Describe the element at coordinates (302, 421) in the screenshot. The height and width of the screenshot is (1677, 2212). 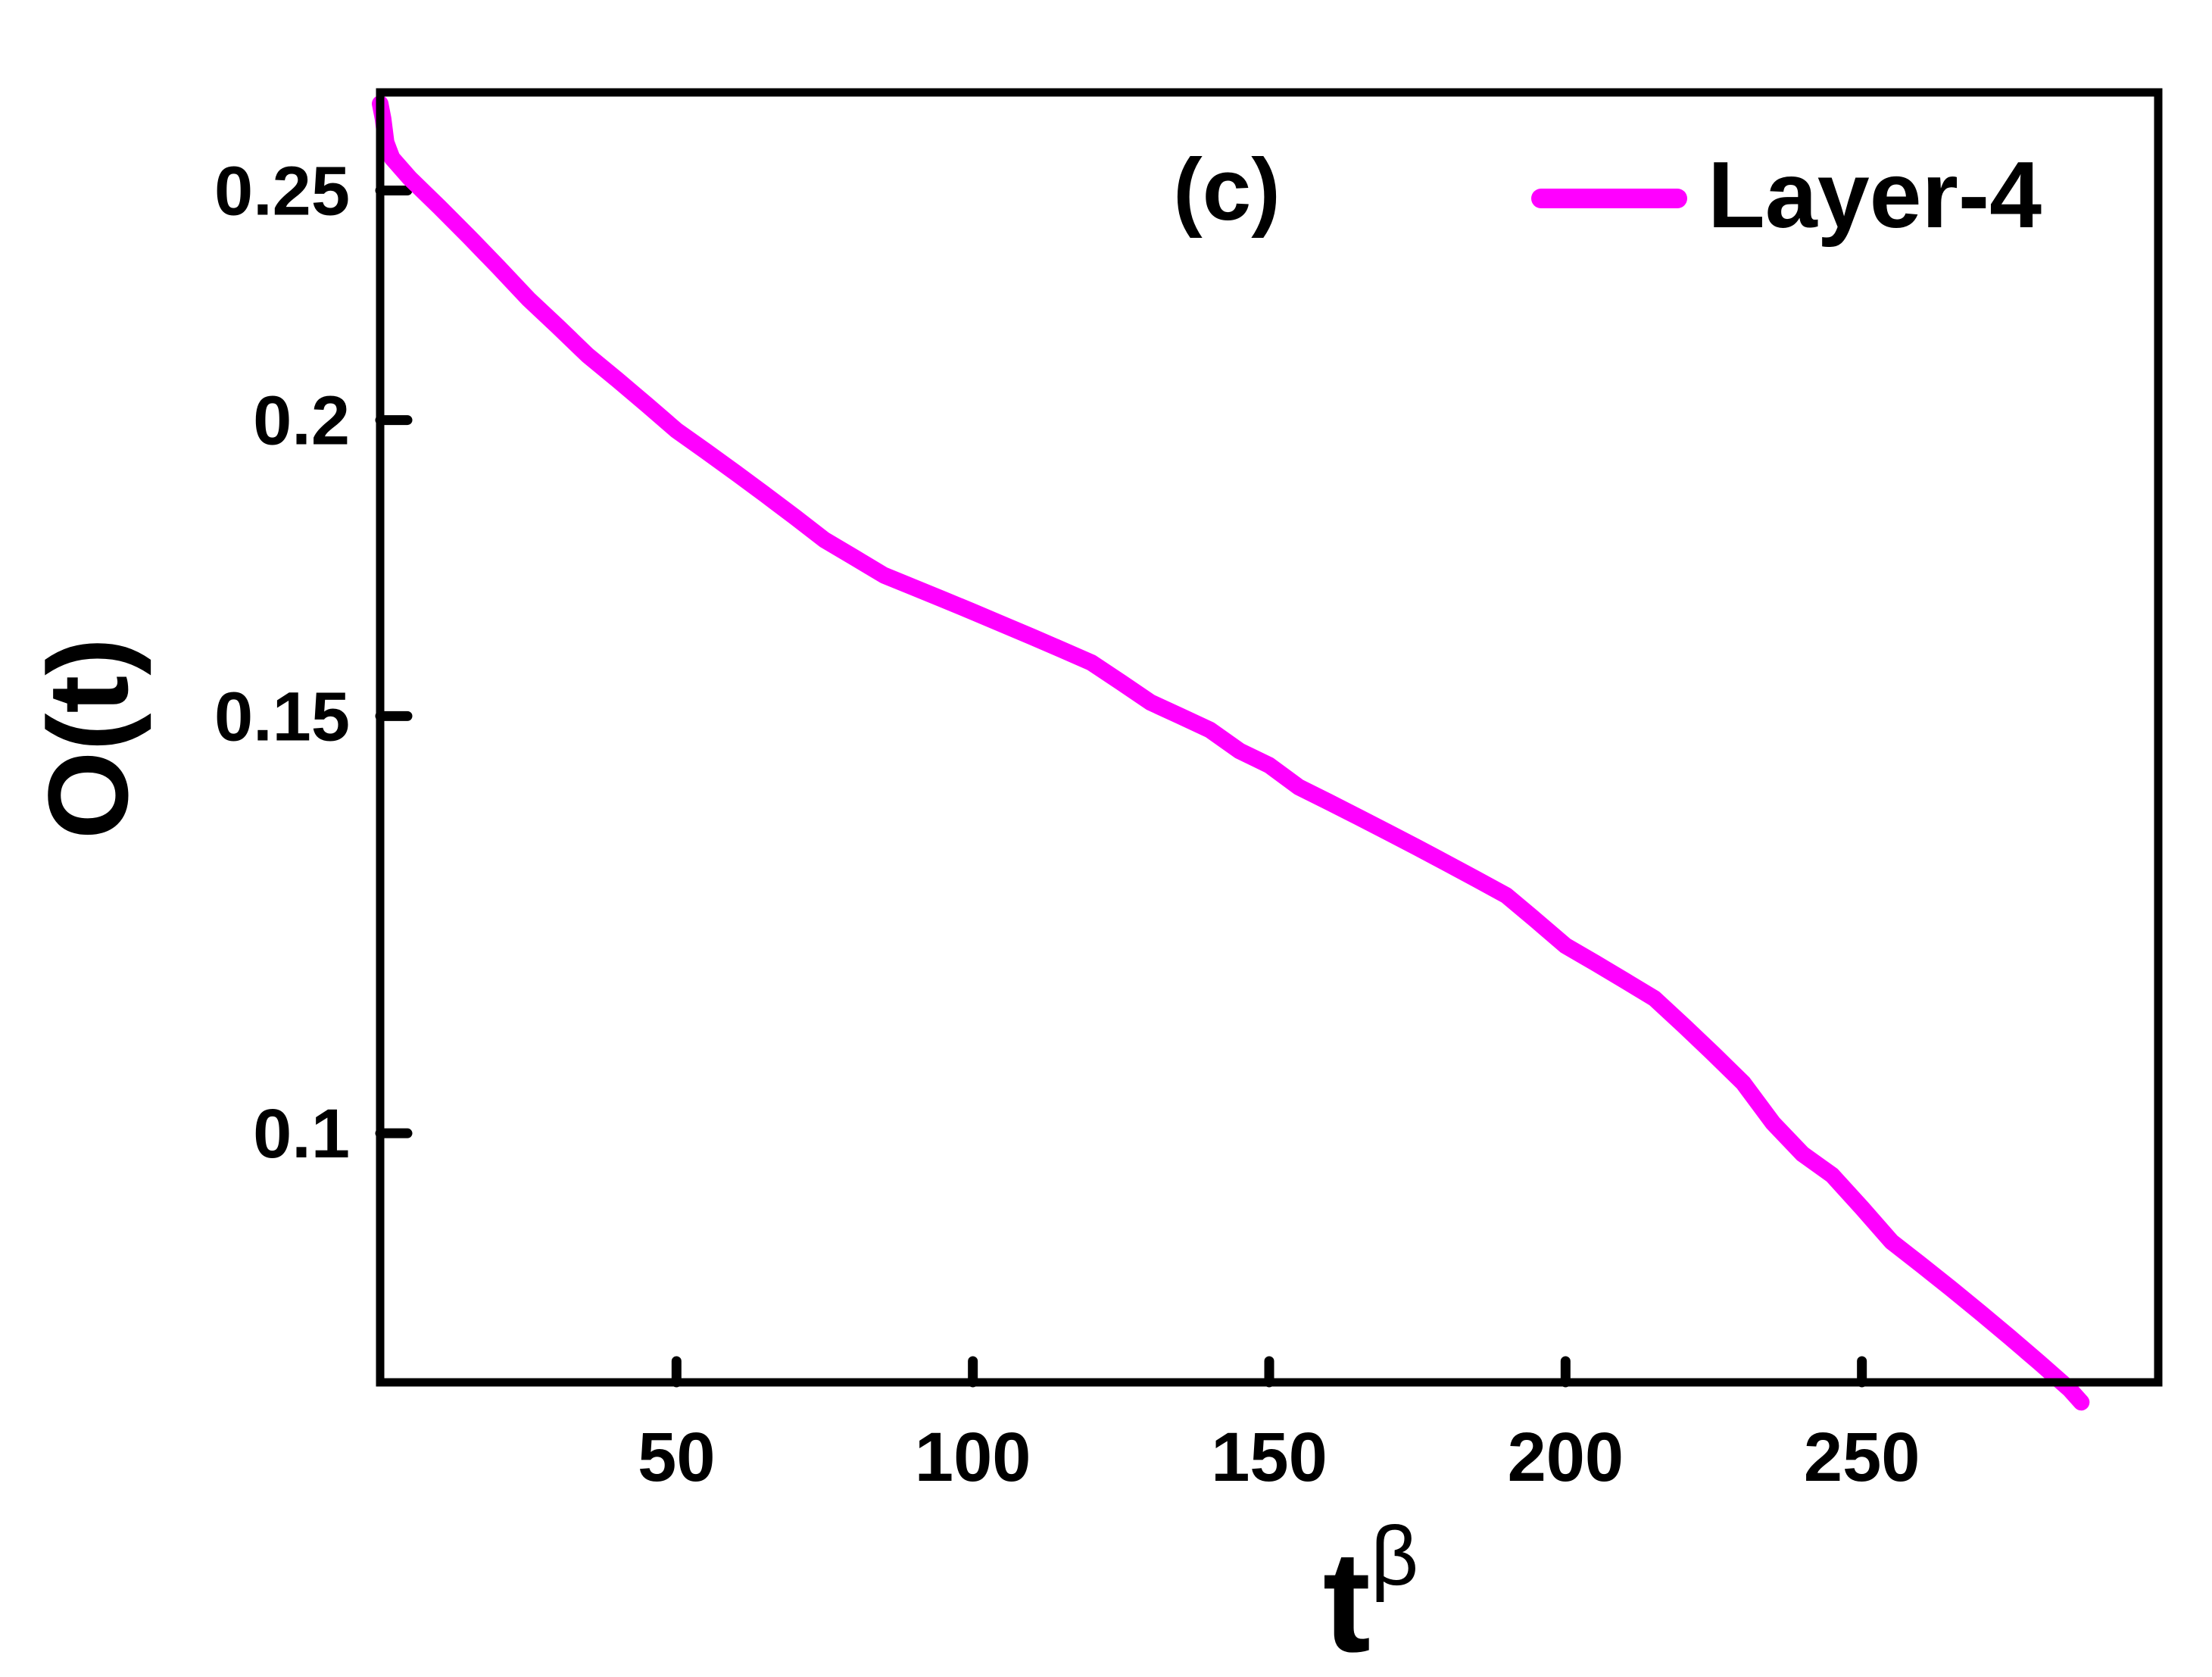
I see `y-tick-label: 0.2` at that location.